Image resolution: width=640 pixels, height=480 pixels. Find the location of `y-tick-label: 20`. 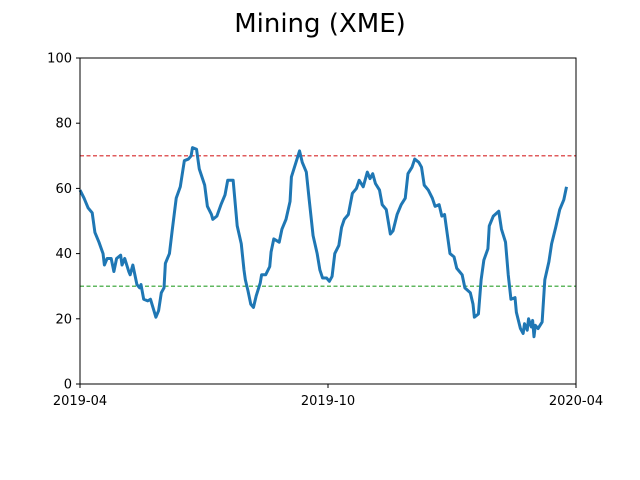

y-tick-label: 20 is located at coordinates (63, 319).